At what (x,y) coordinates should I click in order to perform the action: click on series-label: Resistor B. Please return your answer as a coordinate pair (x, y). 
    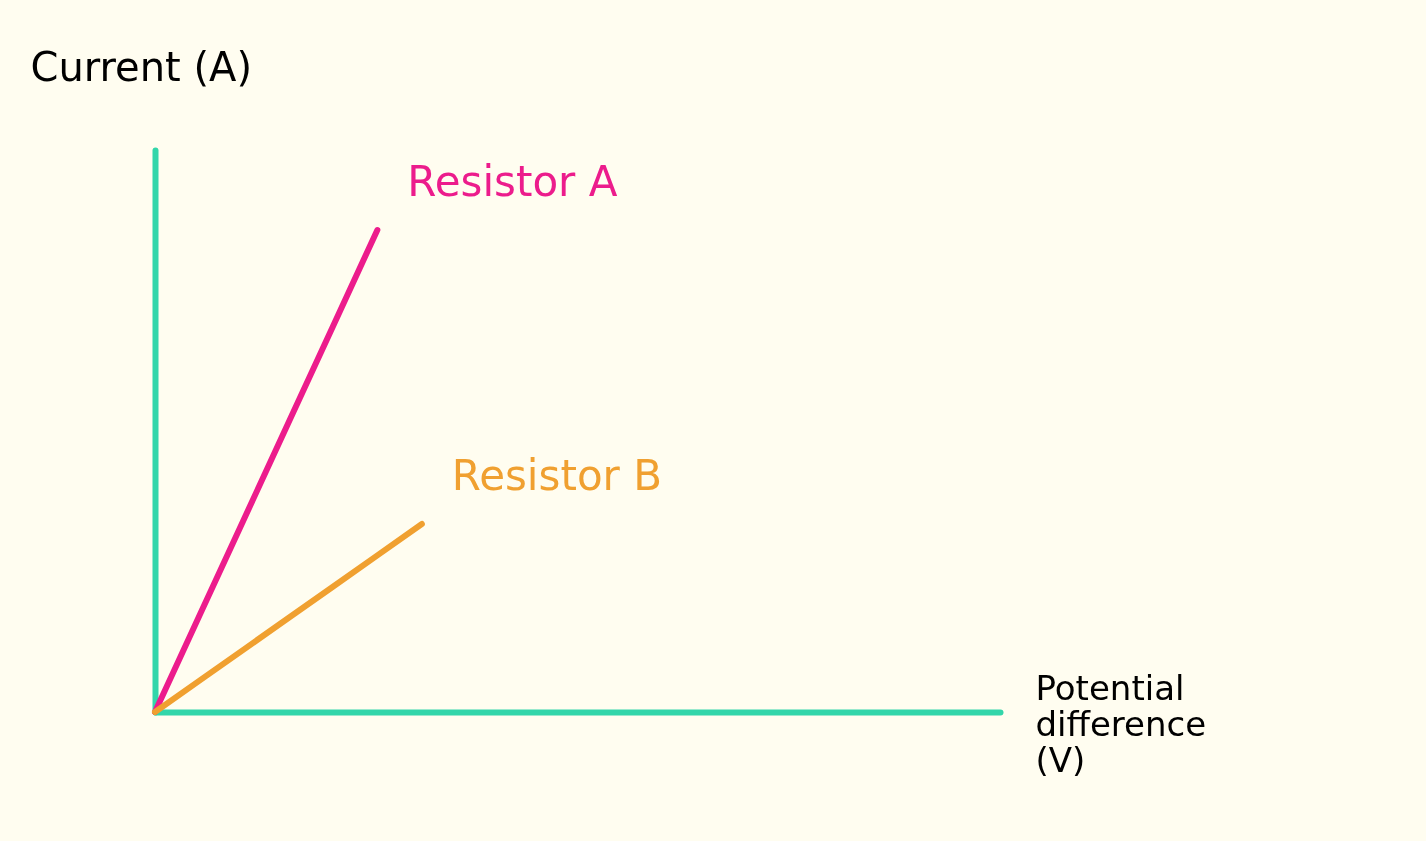
    Looking at the image, I should click on (557, 476).